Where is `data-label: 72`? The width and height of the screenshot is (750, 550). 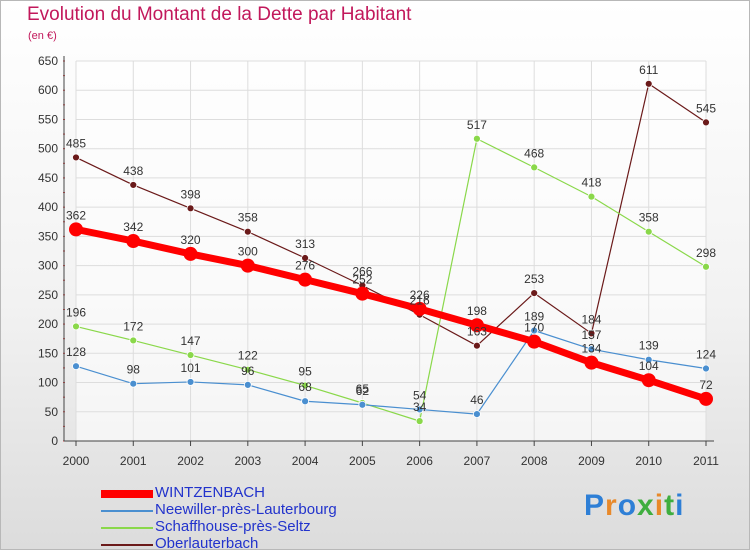
data-label: 72 is located at coordinates (706, 385).